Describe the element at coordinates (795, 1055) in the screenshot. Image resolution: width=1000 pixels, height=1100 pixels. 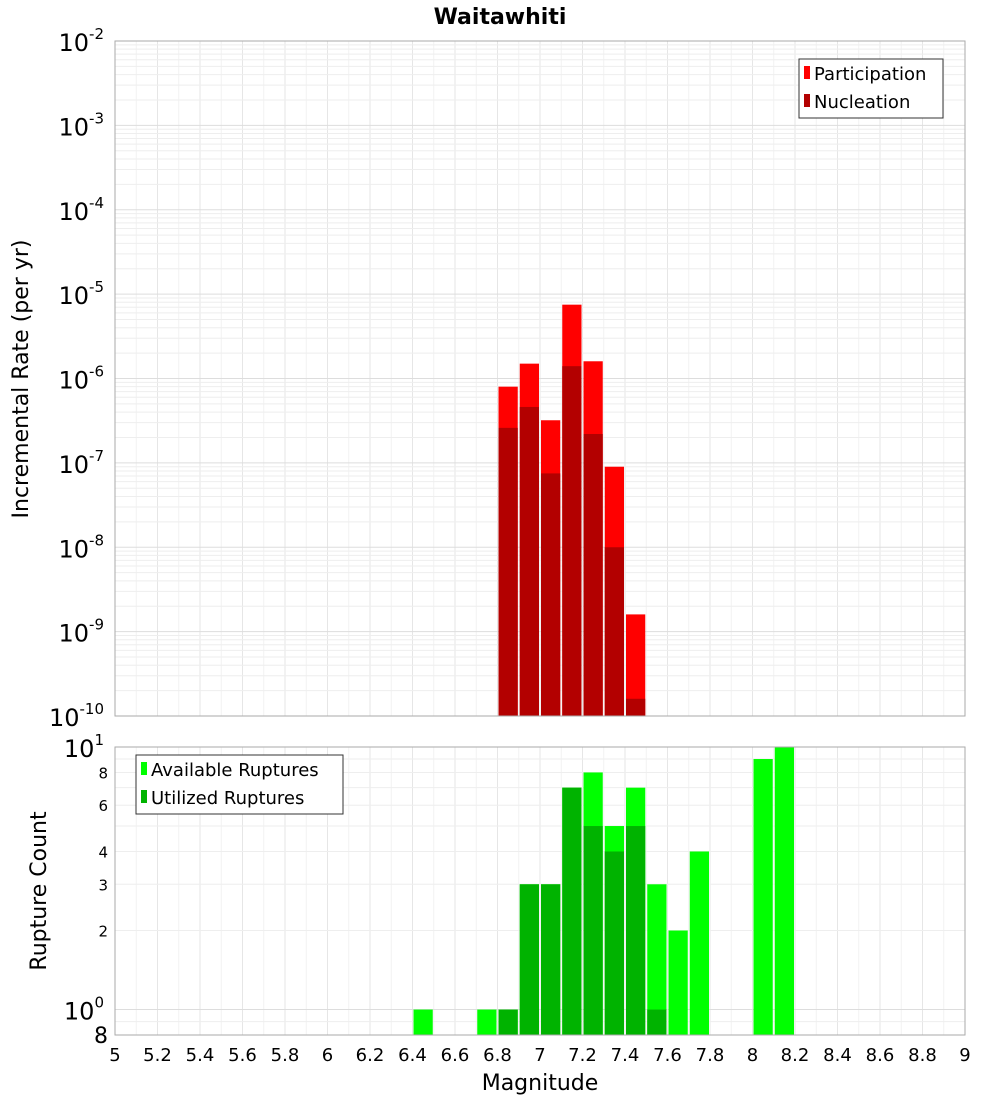
I see `x-tick-label: 8.2` at that location.